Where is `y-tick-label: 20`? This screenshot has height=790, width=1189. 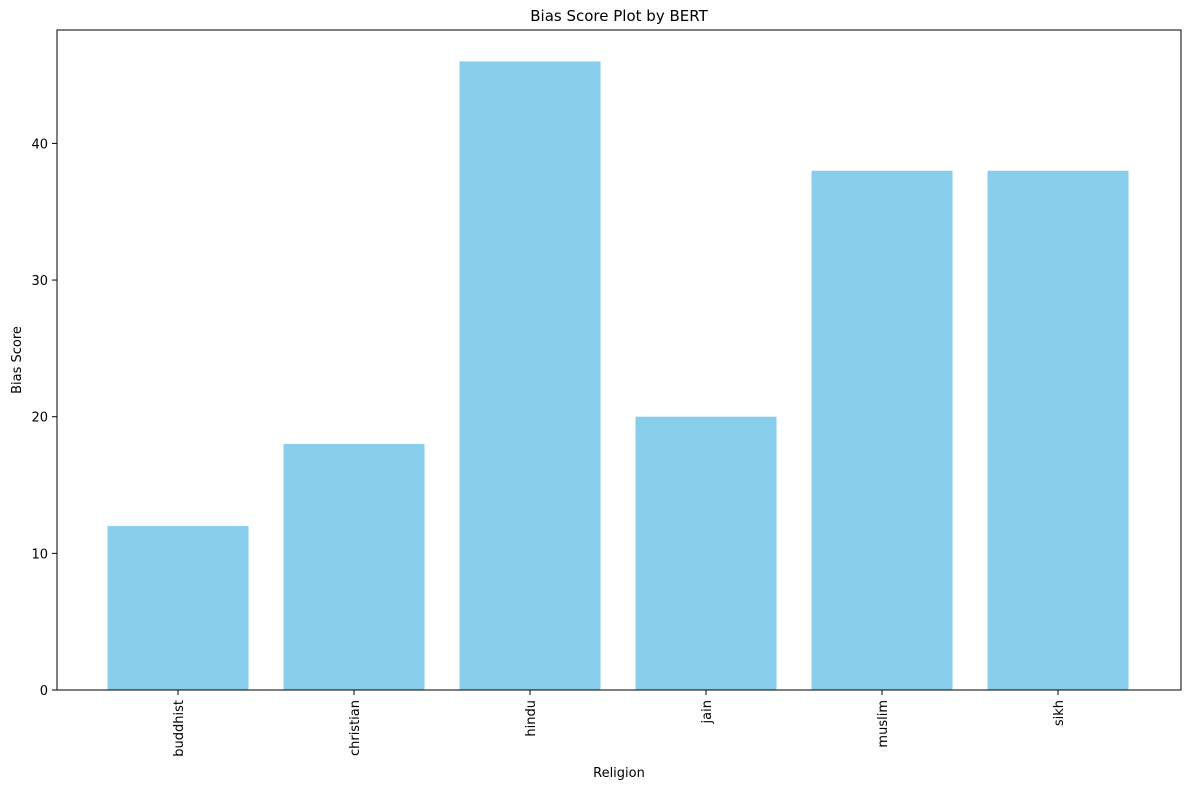 y-tick-label: 20 is located at coordinates (39, 418).